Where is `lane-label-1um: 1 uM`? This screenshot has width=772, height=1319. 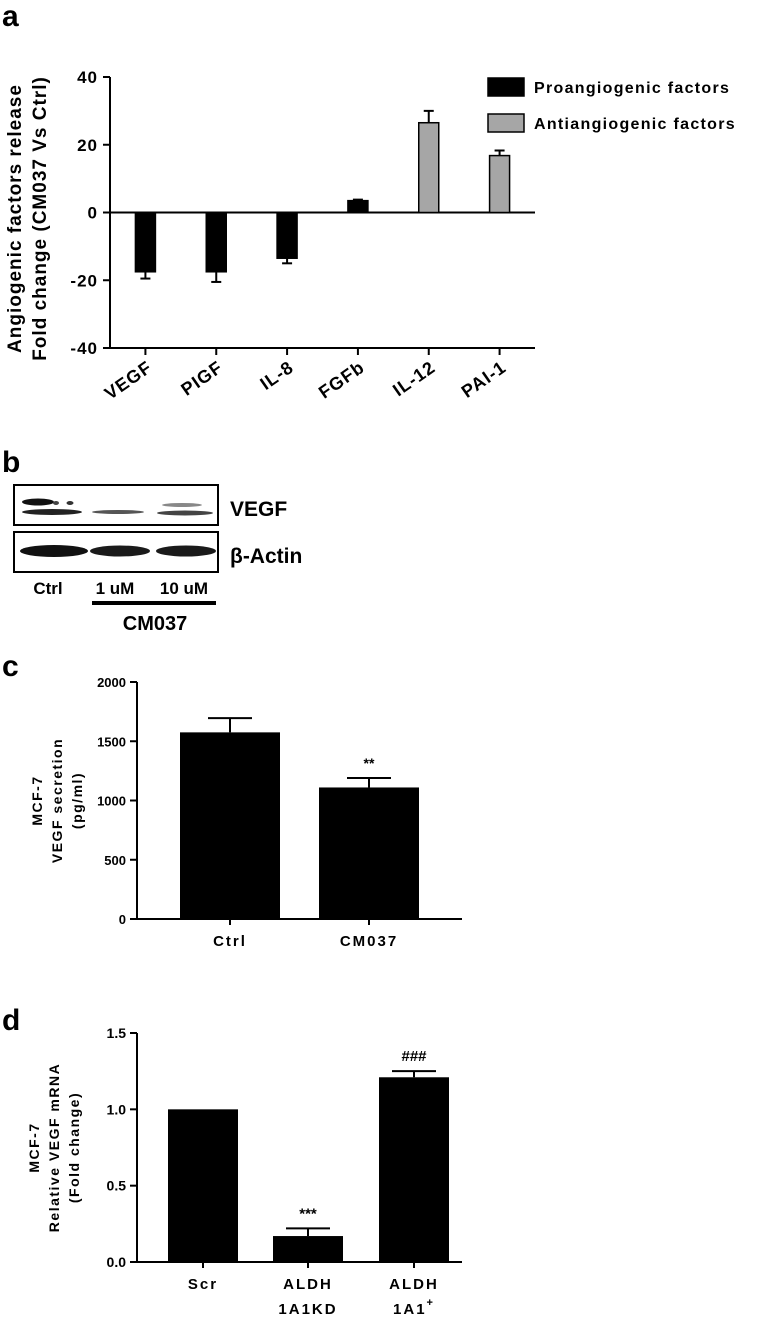 lane-label-1um: 1 uM is located at coordinates (115, 588).